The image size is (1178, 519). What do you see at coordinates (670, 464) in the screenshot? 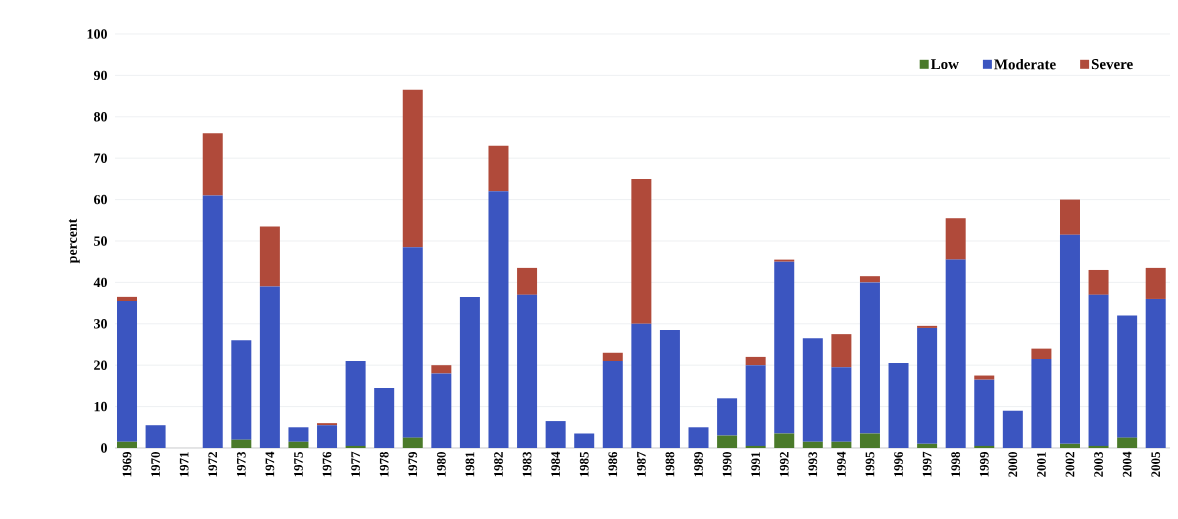
I see `x-tick-label: 1988` at bounding box center [670, 464].